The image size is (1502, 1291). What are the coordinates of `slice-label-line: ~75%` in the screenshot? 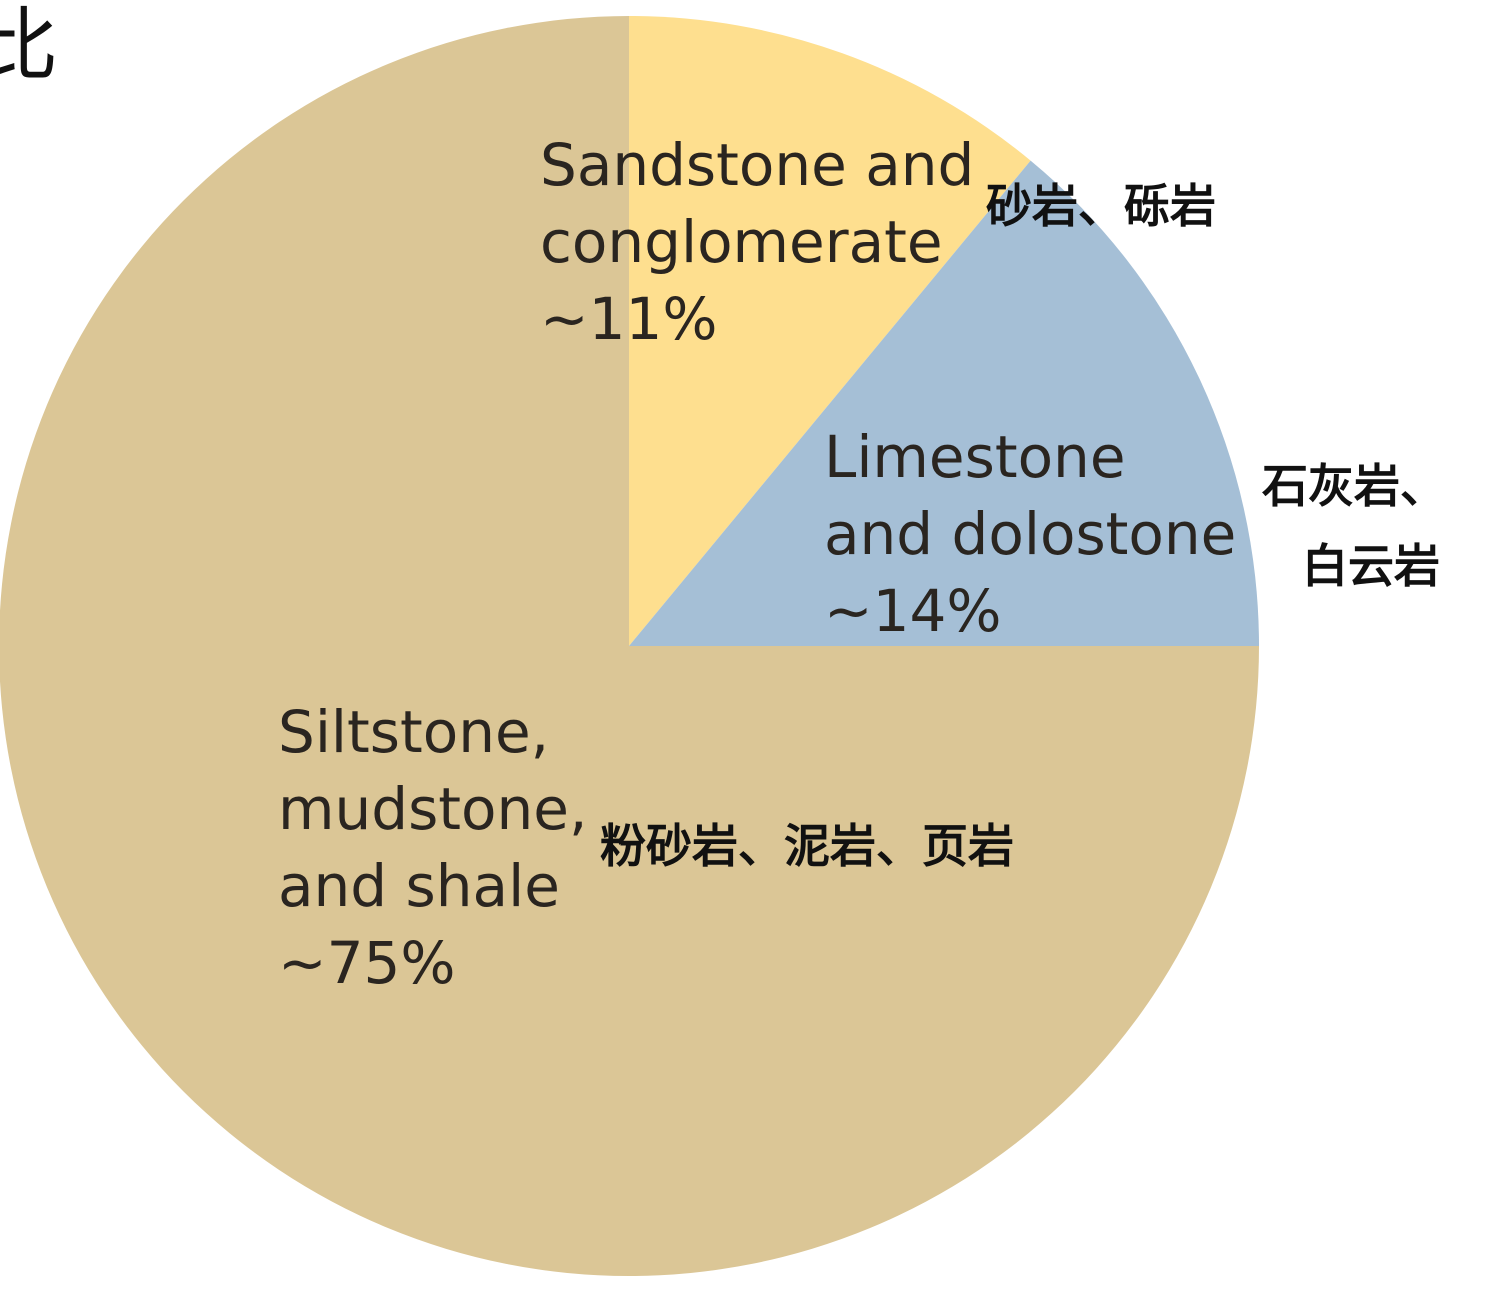 It's located at (367, 963).